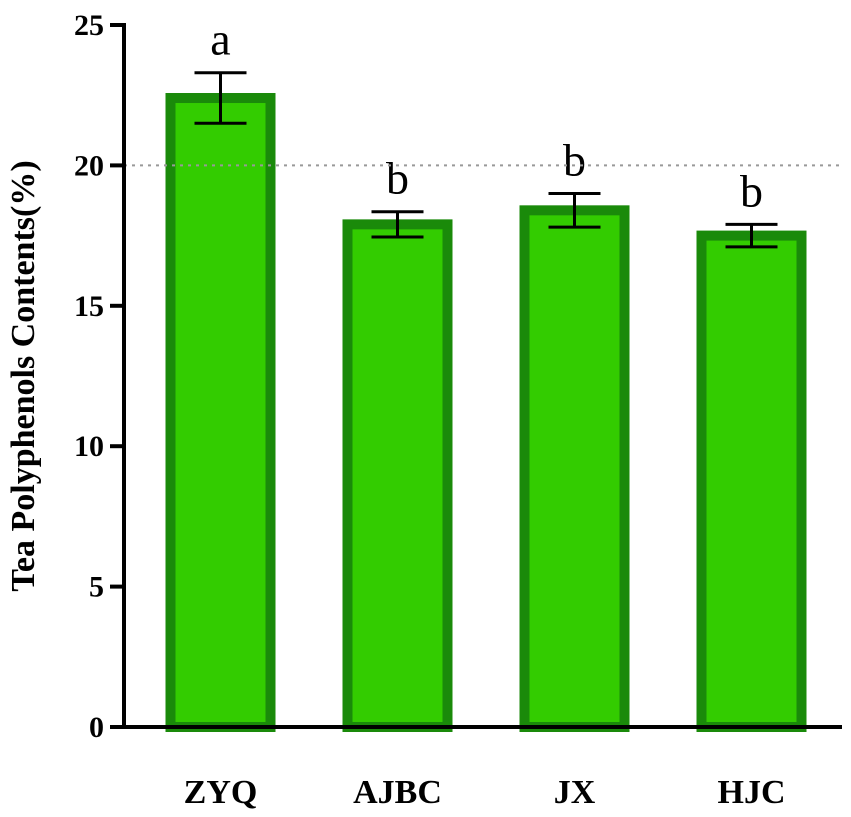 The height and width of the screenshot is (817, 851). I want to click on x-tick-label-zyq: ZYQ, so click(221, 792).